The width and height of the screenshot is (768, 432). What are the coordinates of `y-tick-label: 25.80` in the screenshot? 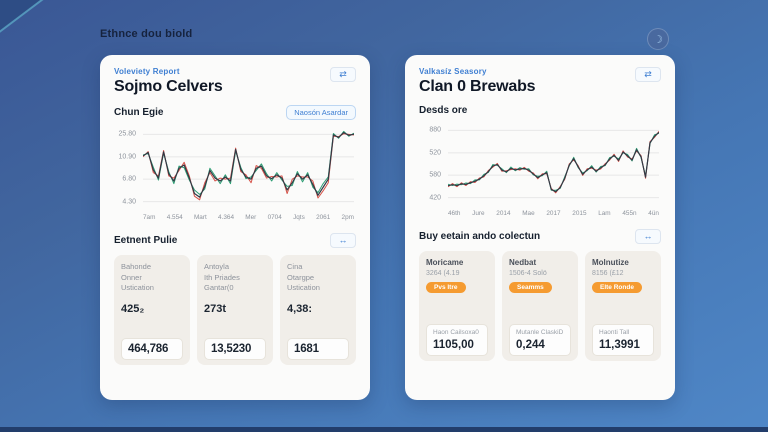 It's located at (127, 134).